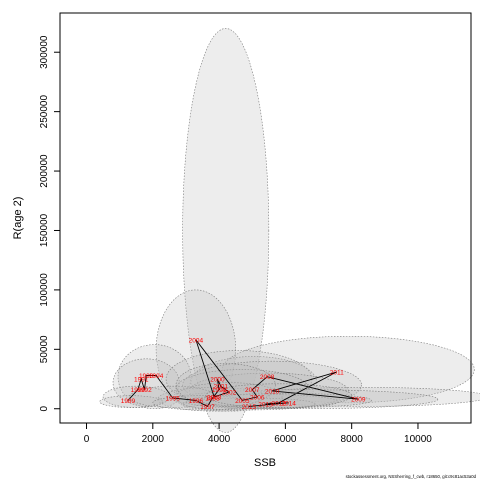  Describe the element at coordinates (44, 52) in the screenshot. I see `y-tick-label: 300000` at that location.